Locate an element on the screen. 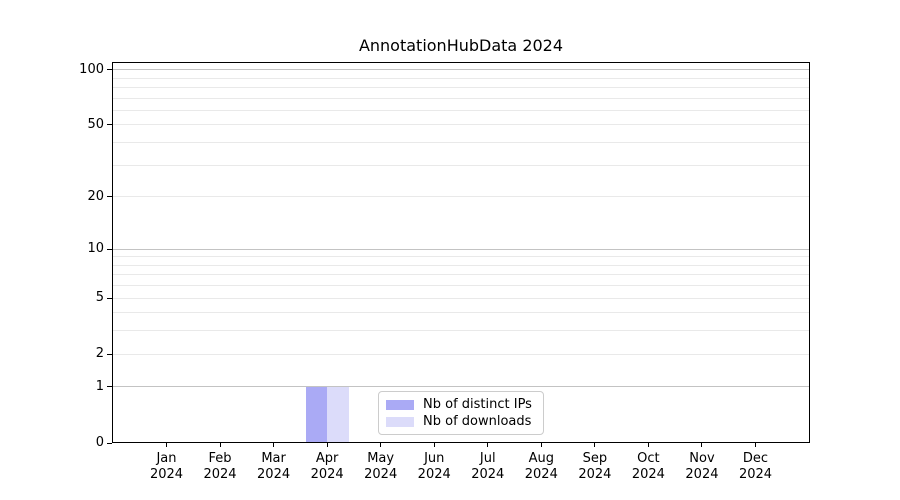  x-tick-month: Mar is located at coordinates (273, 458).